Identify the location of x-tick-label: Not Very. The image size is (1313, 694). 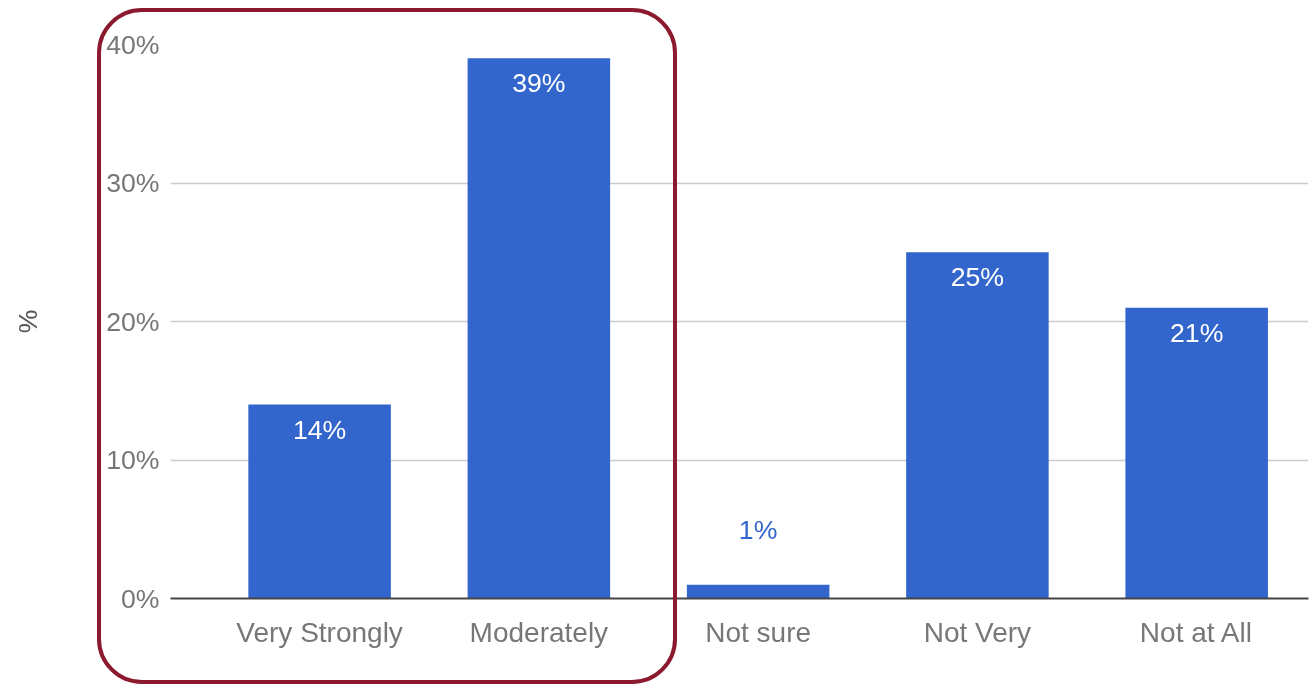
(977, 632).